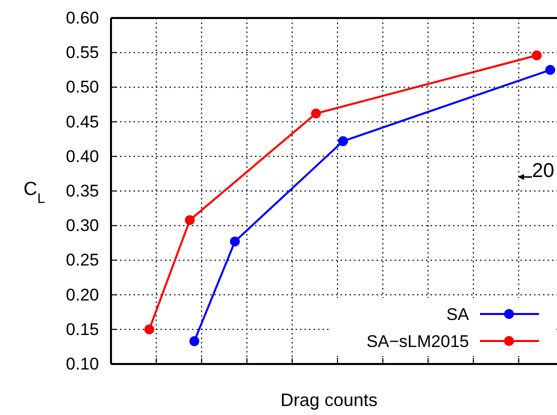  Describe the element at coordinates (82, 122) in the screenshot. I see `y-tick-label: 0.45` at that location.